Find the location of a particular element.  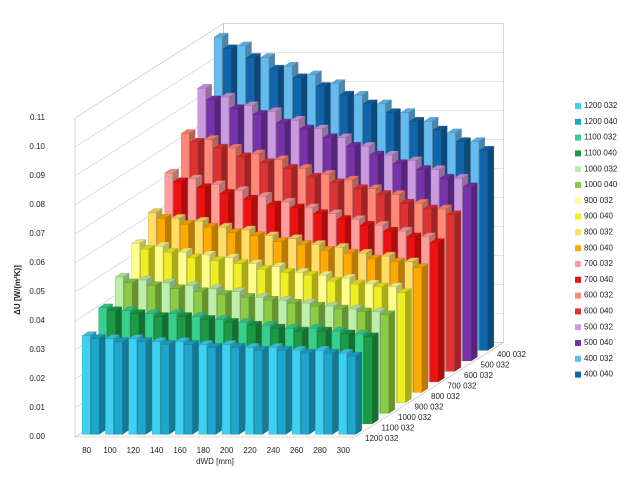

depth-tick-label: 500 032 is located at coordinates (495, 365).